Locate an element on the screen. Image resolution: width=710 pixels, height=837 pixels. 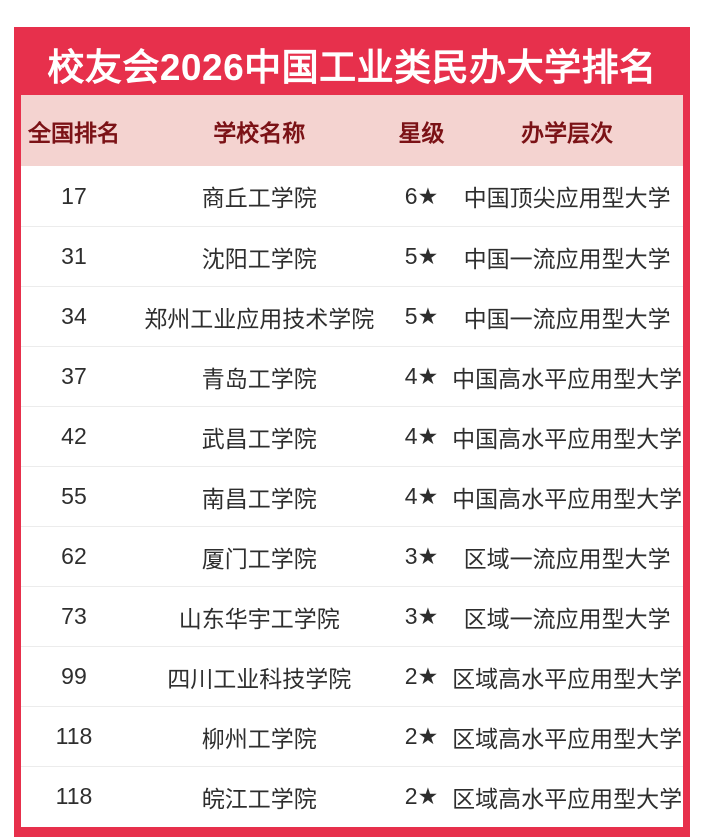
table-row: 37 青岛工学院 4★ 中国高水平应用型大学 is located at coordinates (352, 376).